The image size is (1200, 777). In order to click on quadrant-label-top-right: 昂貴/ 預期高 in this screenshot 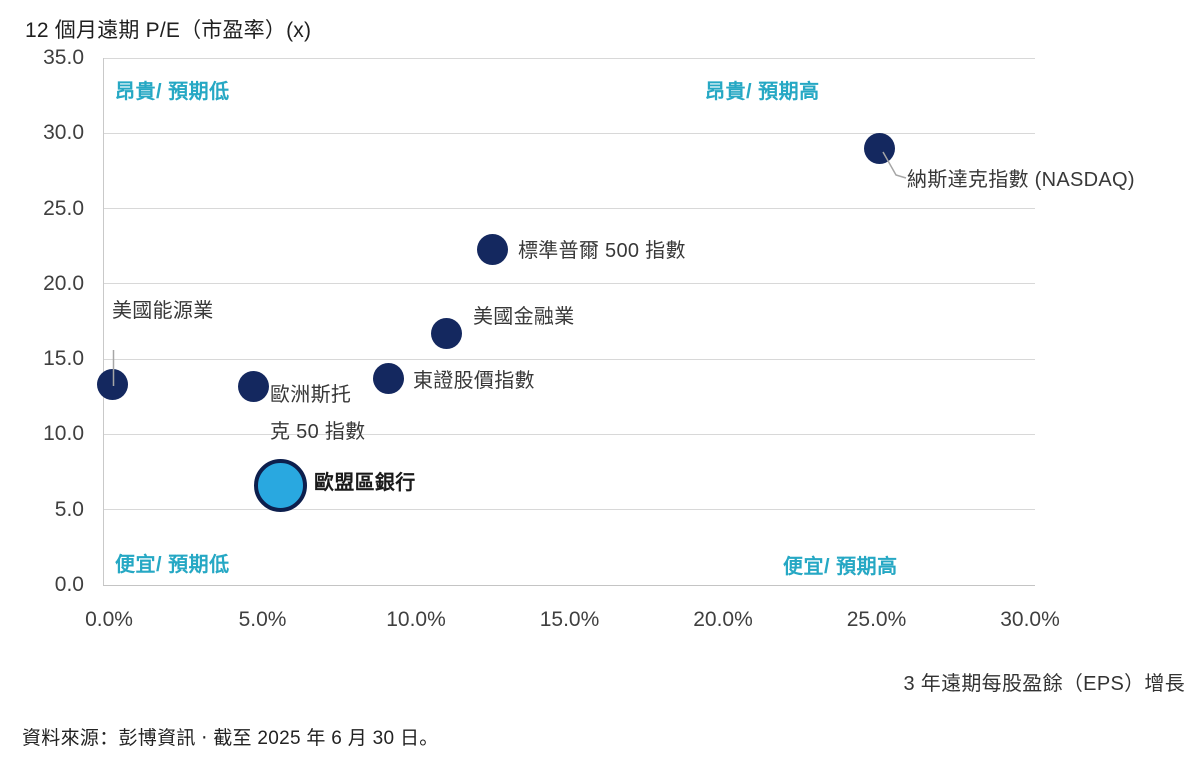, I will do `click(762, 92)`.